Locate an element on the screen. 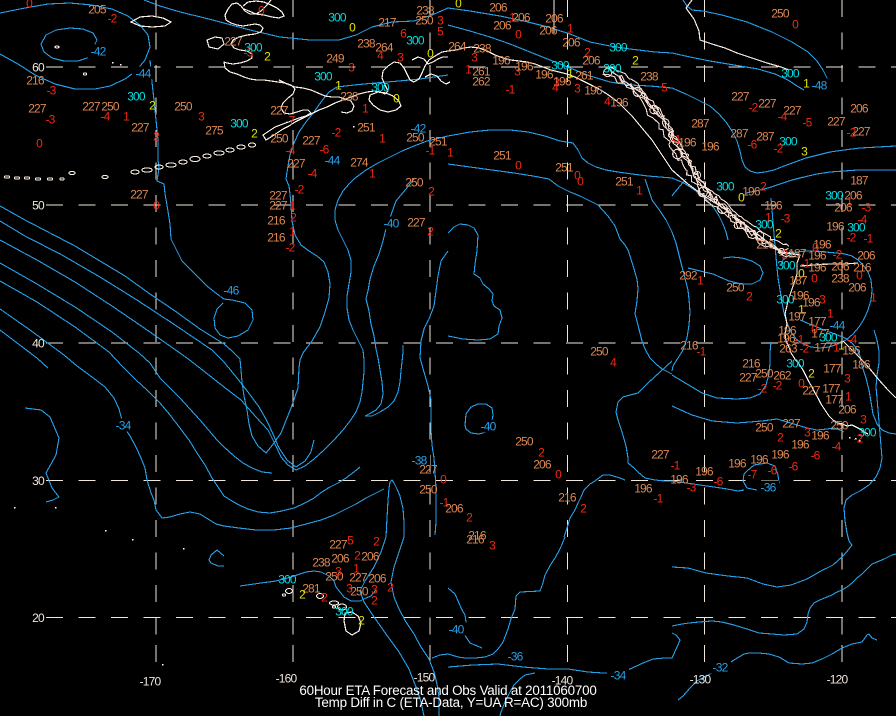  svg-text: 217 is located at coordinates (387, 23).